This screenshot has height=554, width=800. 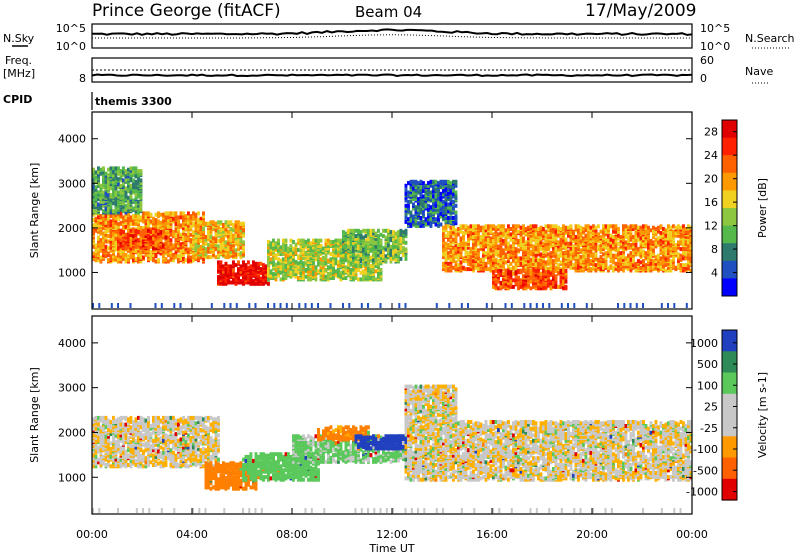 I want to click on freq-label: Freq., so click(x=18, y=60).